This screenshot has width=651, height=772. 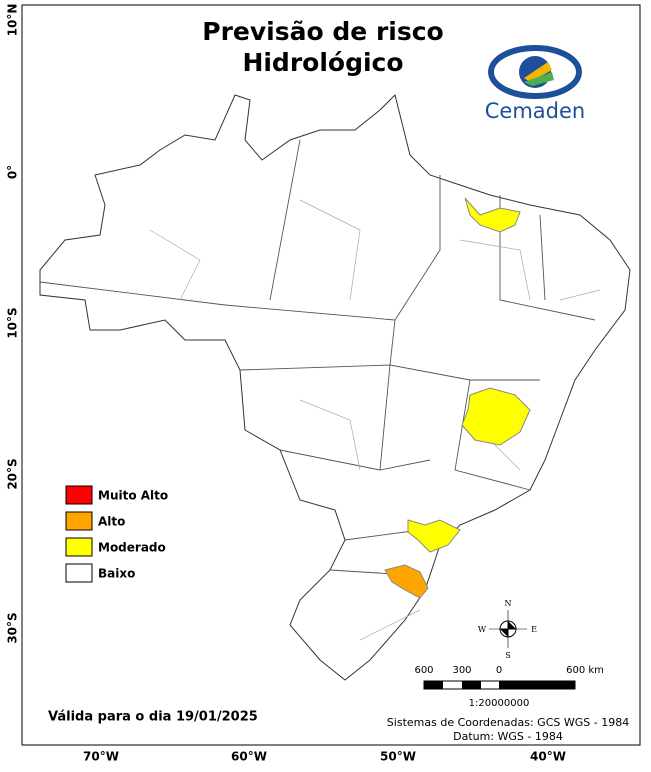 What do you see at coordinates (13, 20) in the screenshot?
I see `lat-label: 10°N` at bounding box center [13, 20].